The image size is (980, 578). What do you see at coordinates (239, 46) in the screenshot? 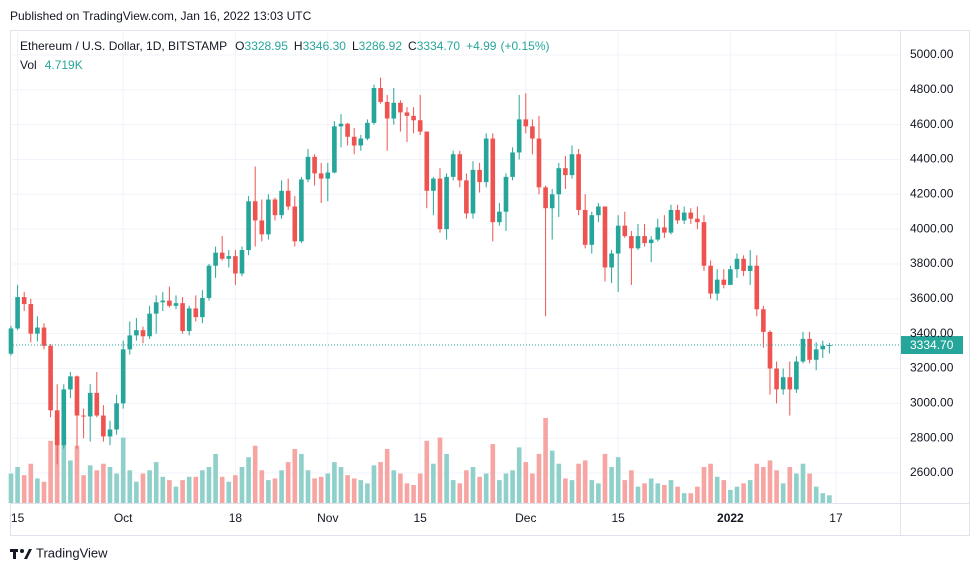
I see `open-name: O` at bounding box center [239, 46].